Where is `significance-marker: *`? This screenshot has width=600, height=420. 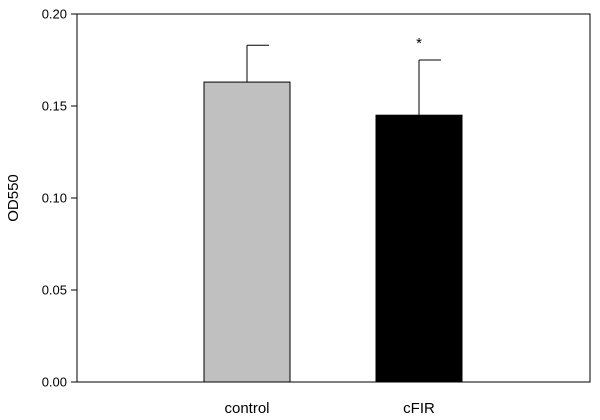 significance-marker: * is located at coordinates (419, 43).